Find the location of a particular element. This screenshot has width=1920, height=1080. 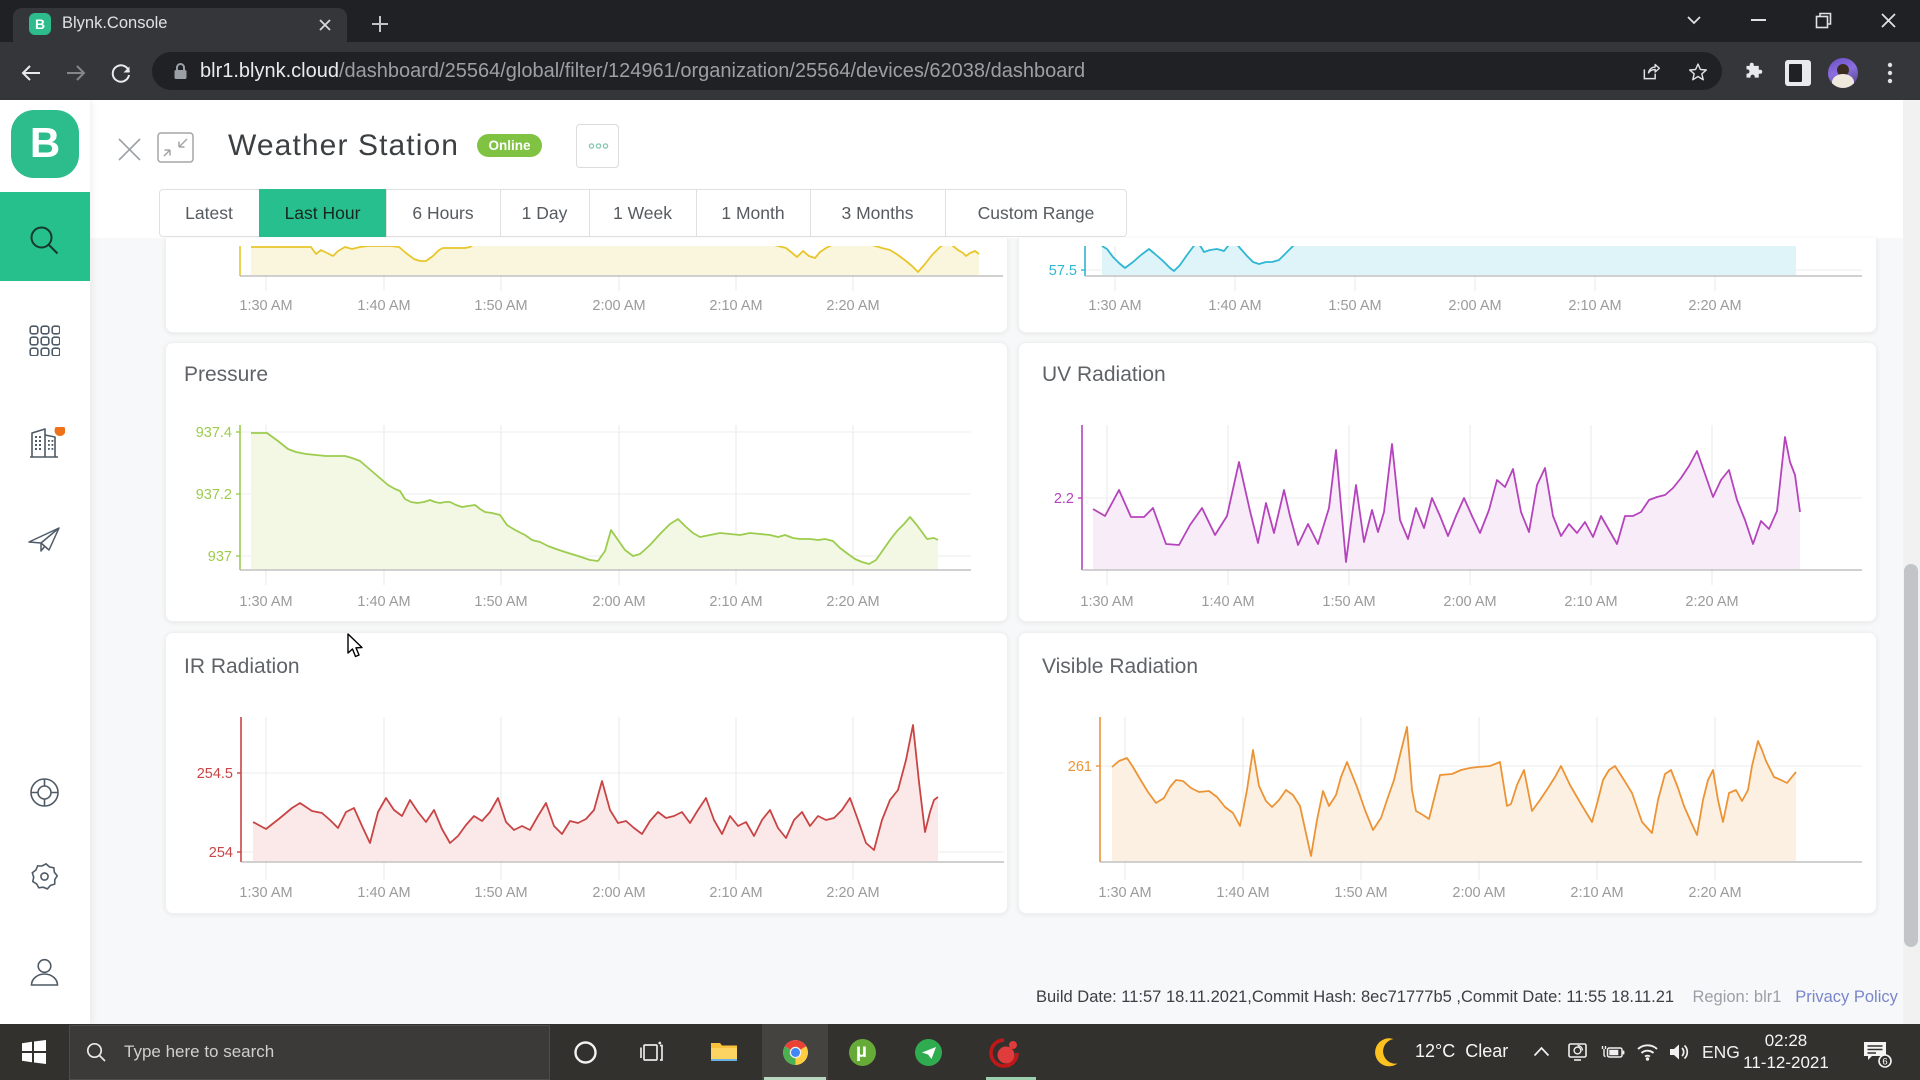

svg-text: 2.2 is located at coordinates (1064, 499).